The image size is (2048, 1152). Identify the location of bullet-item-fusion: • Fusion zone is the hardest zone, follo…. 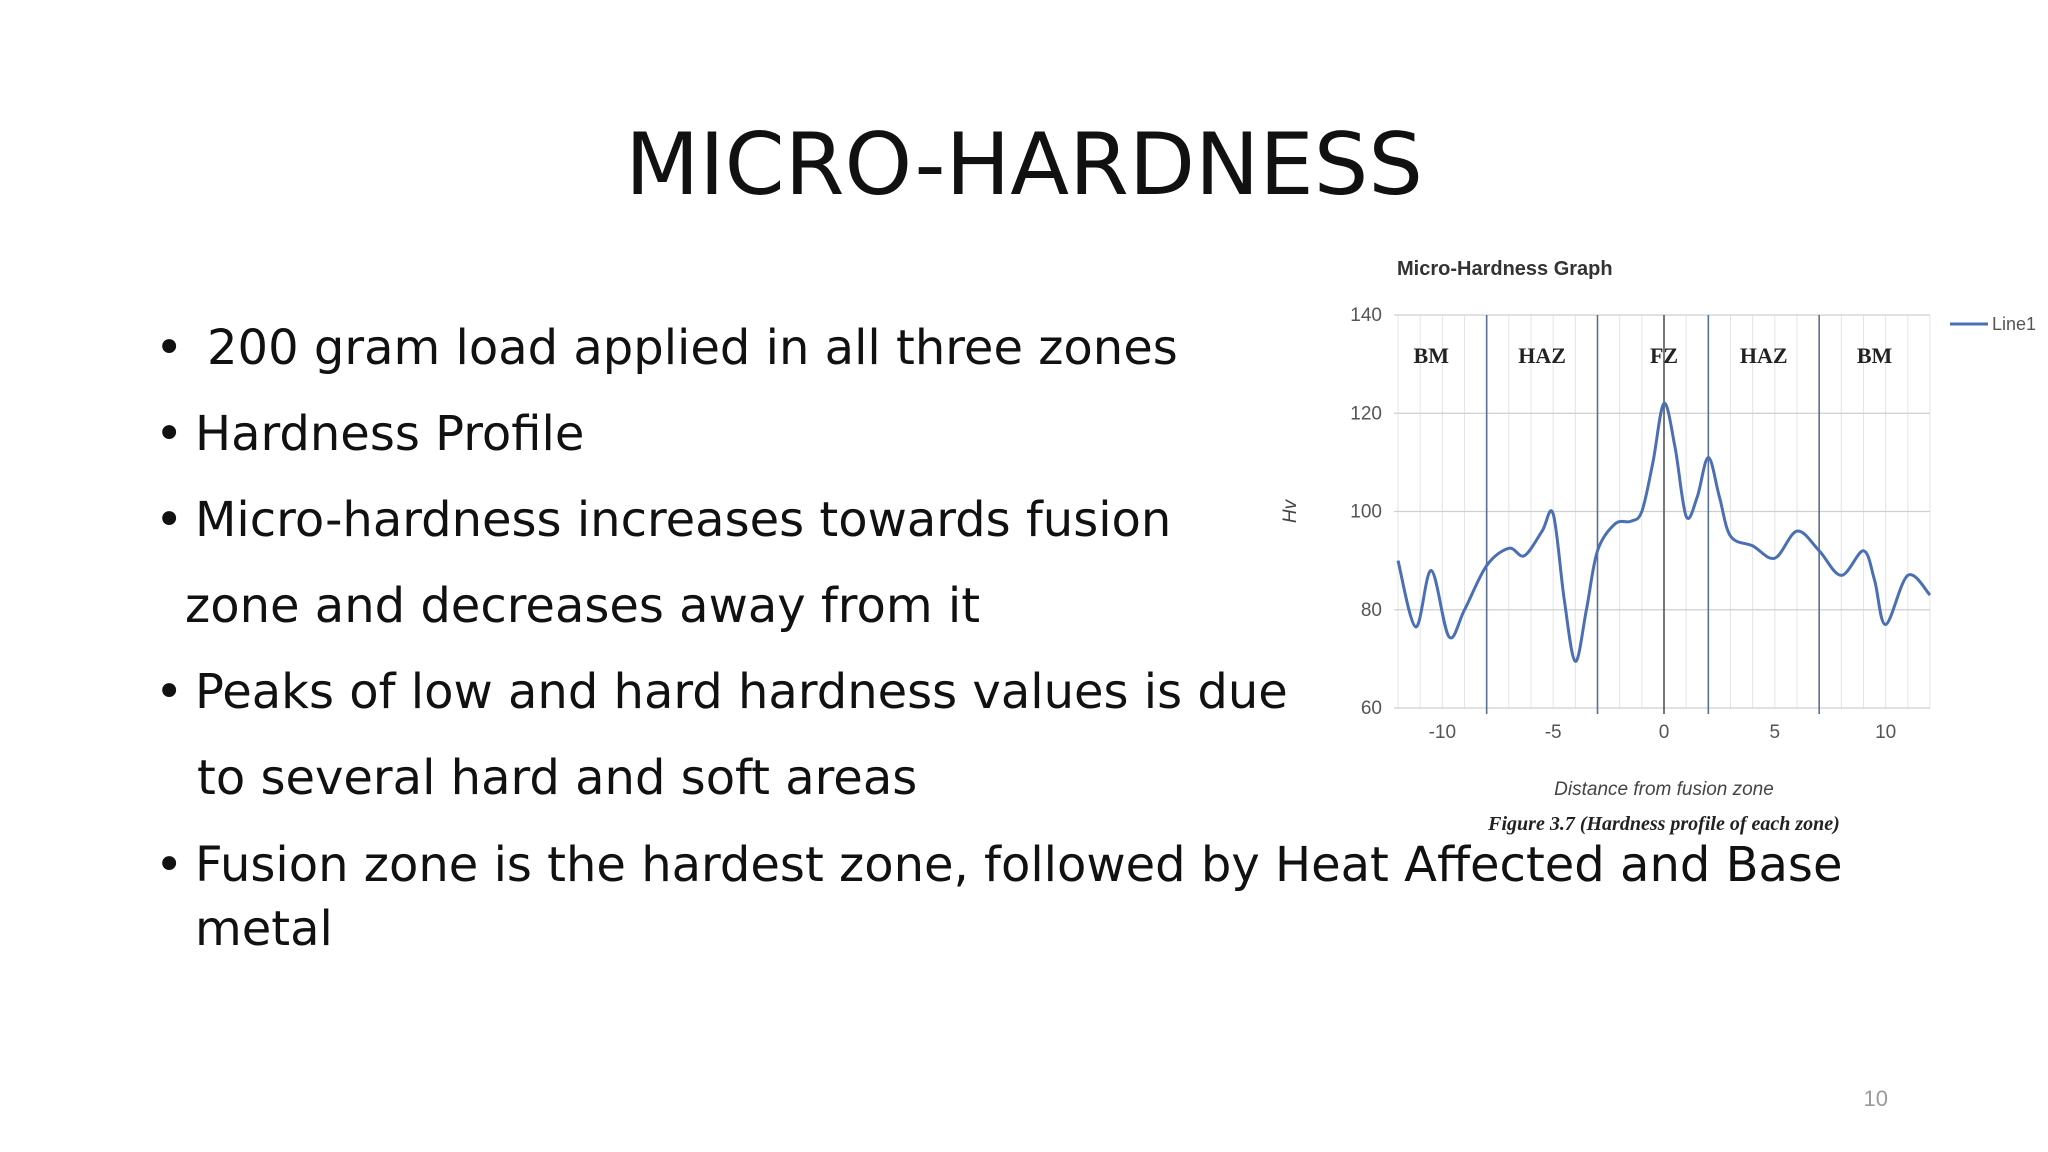
(1025, 897).